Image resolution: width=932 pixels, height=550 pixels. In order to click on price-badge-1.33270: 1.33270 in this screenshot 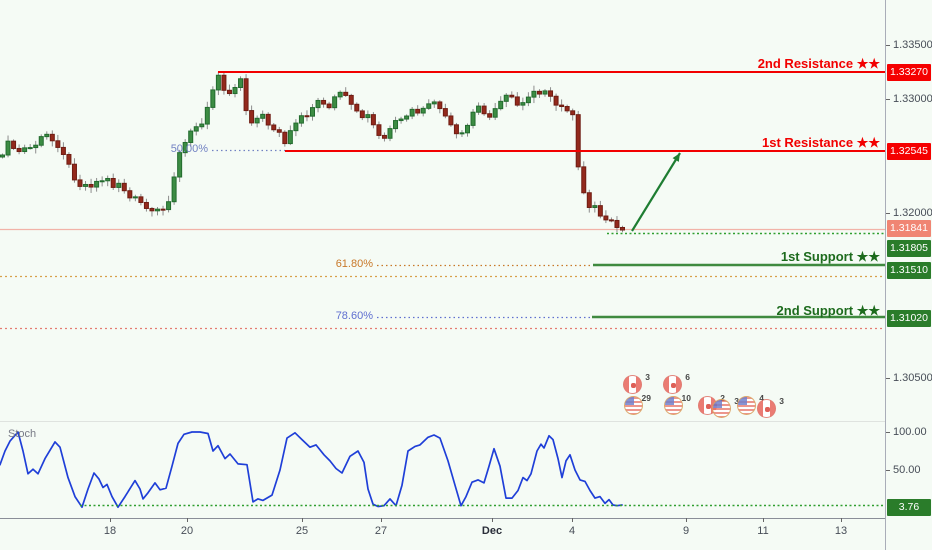, I will do `click(909, 72)`.